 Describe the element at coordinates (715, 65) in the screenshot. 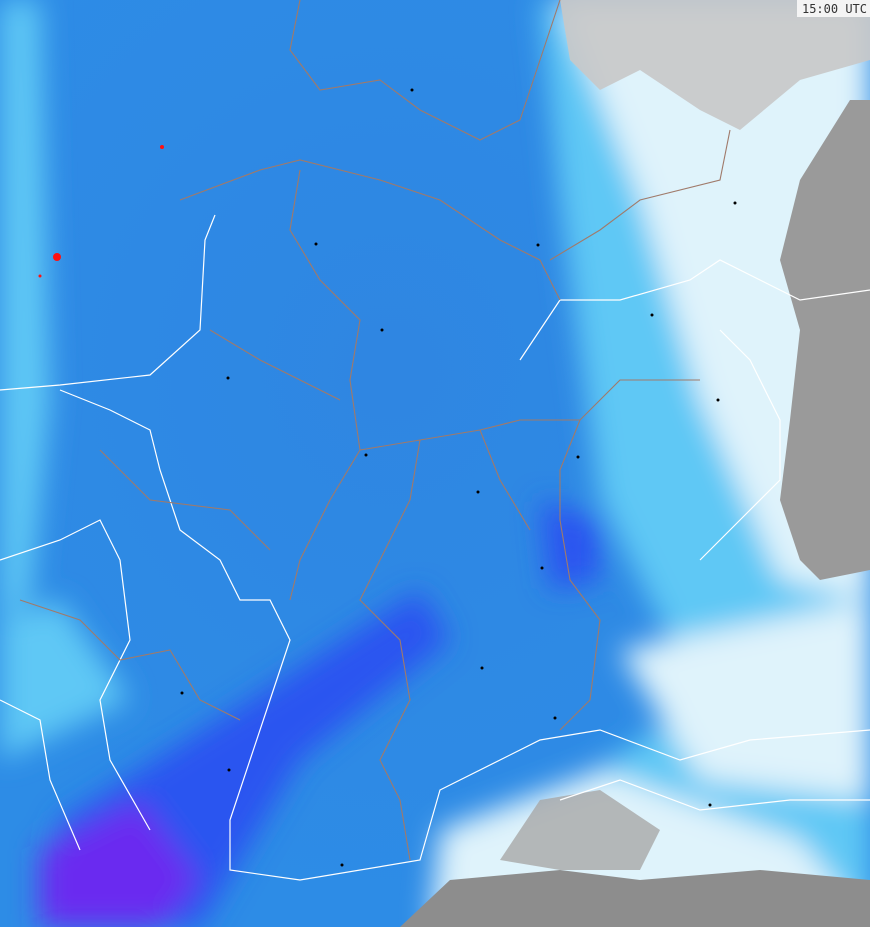

I see `sea-area` at that location.